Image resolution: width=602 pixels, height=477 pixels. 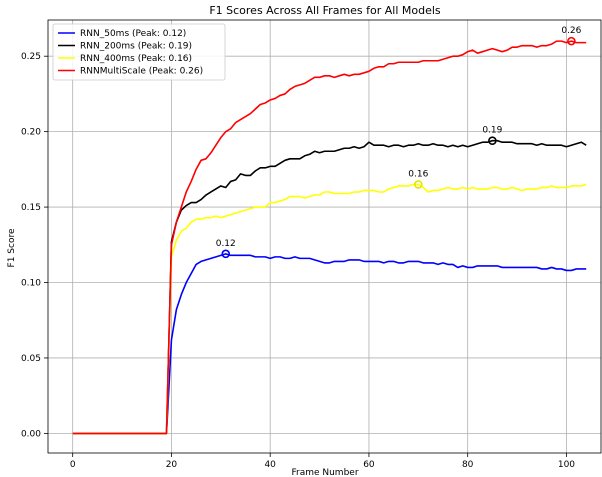 What do you see at coordinates (31, 133) in the screenshot?
I see `y-tick-label: 0.20` at bounding box center [31, 133].